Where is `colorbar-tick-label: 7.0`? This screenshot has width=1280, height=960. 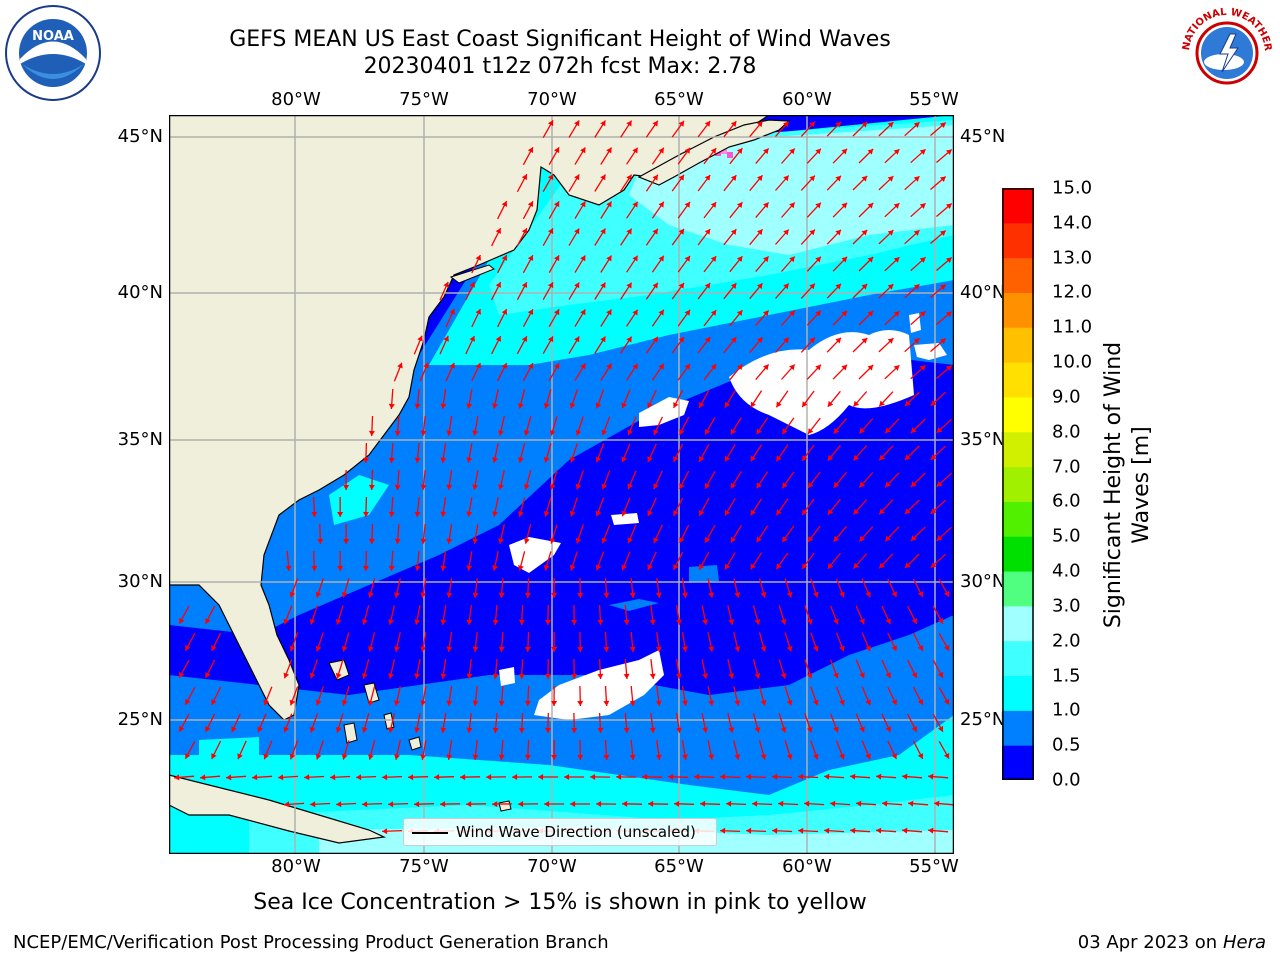
colorbar-tick-label: 7.0 is located at coordinates (1066, 467).